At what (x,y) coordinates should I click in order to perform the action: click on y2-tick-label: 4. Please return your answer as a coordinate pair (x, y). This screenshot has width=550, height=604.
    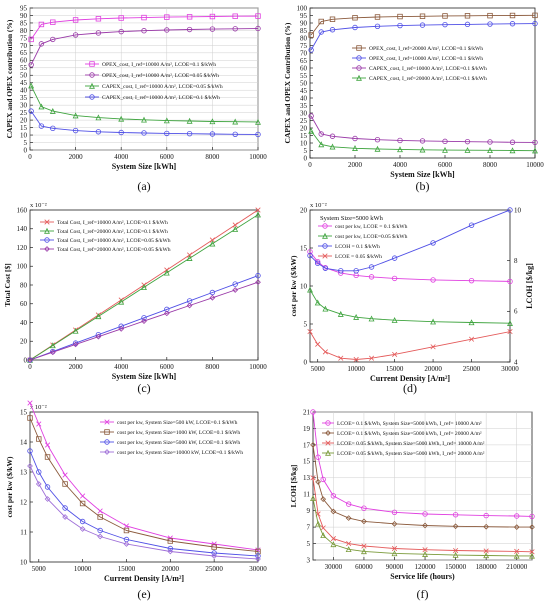
    Looking at the image, I should click on (516, 362).